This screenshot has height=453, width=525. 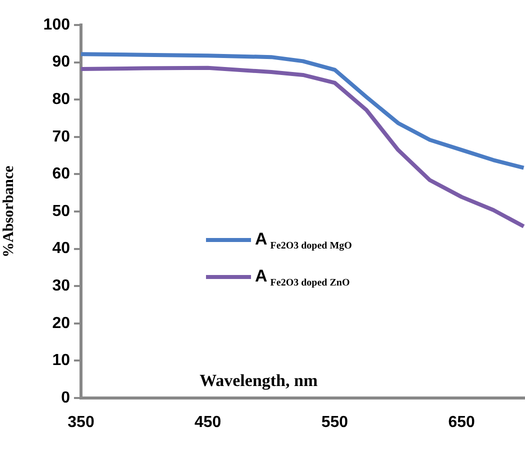 What do you see at coordinates (61, 62) in the screenshot?
I see `y-tick-label: 90` at bounding box center [61, 62].